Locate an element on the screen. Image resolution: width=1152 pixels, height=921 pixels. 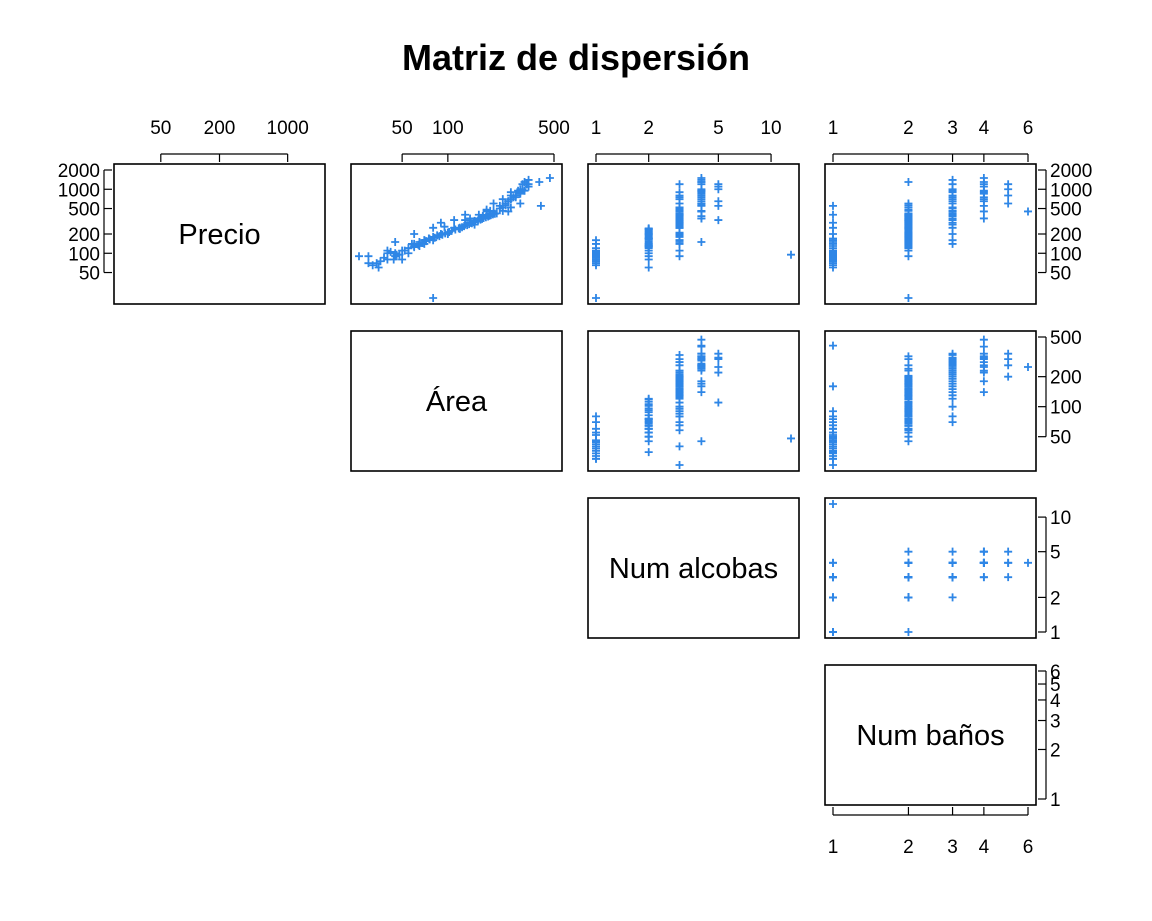
left-tick-label: 1000 is located at coordinates (79, 190).